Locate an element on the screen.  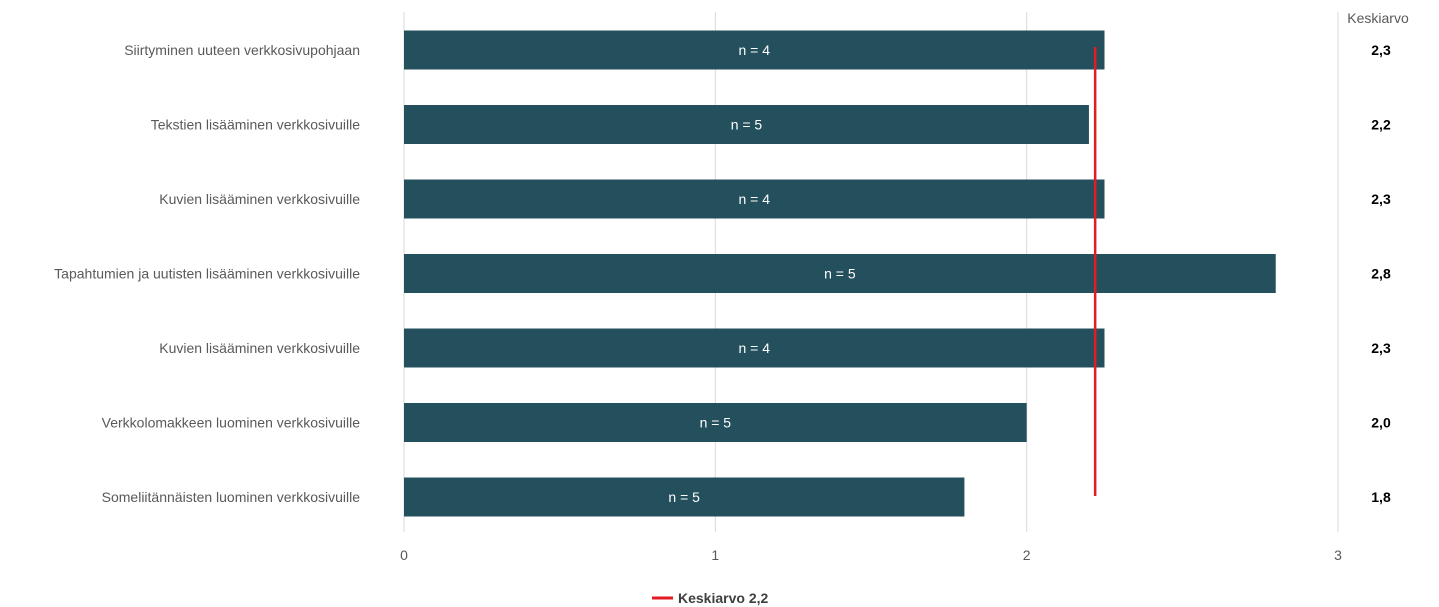
legend: Keskiarvo 2,2 is located at coordinates (710, 598).